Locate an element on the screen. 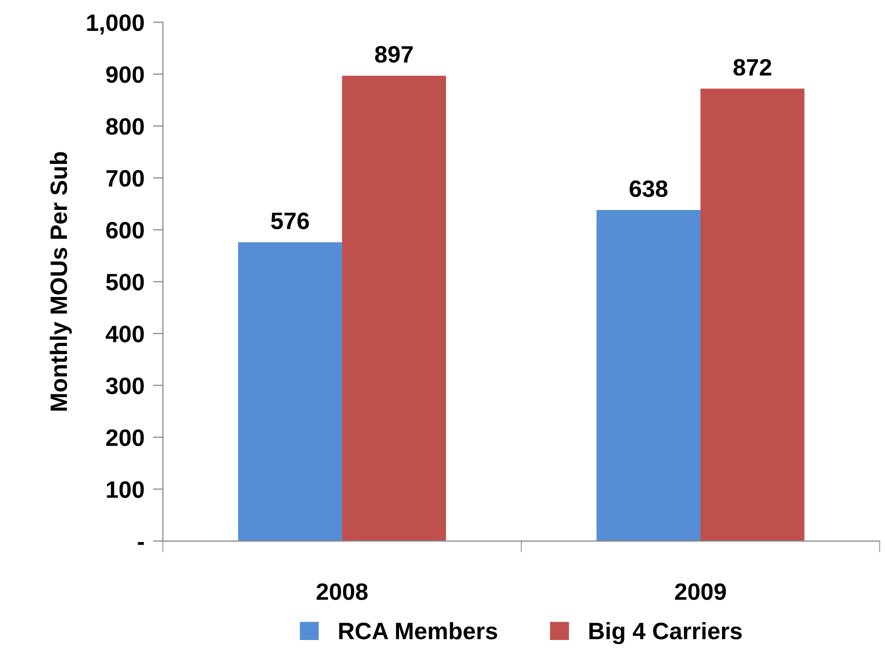 The width and height of the screenshot is (885, 655). y-axis-title: Monthly MOUs Per Sub is located at coordinates (61, 281).